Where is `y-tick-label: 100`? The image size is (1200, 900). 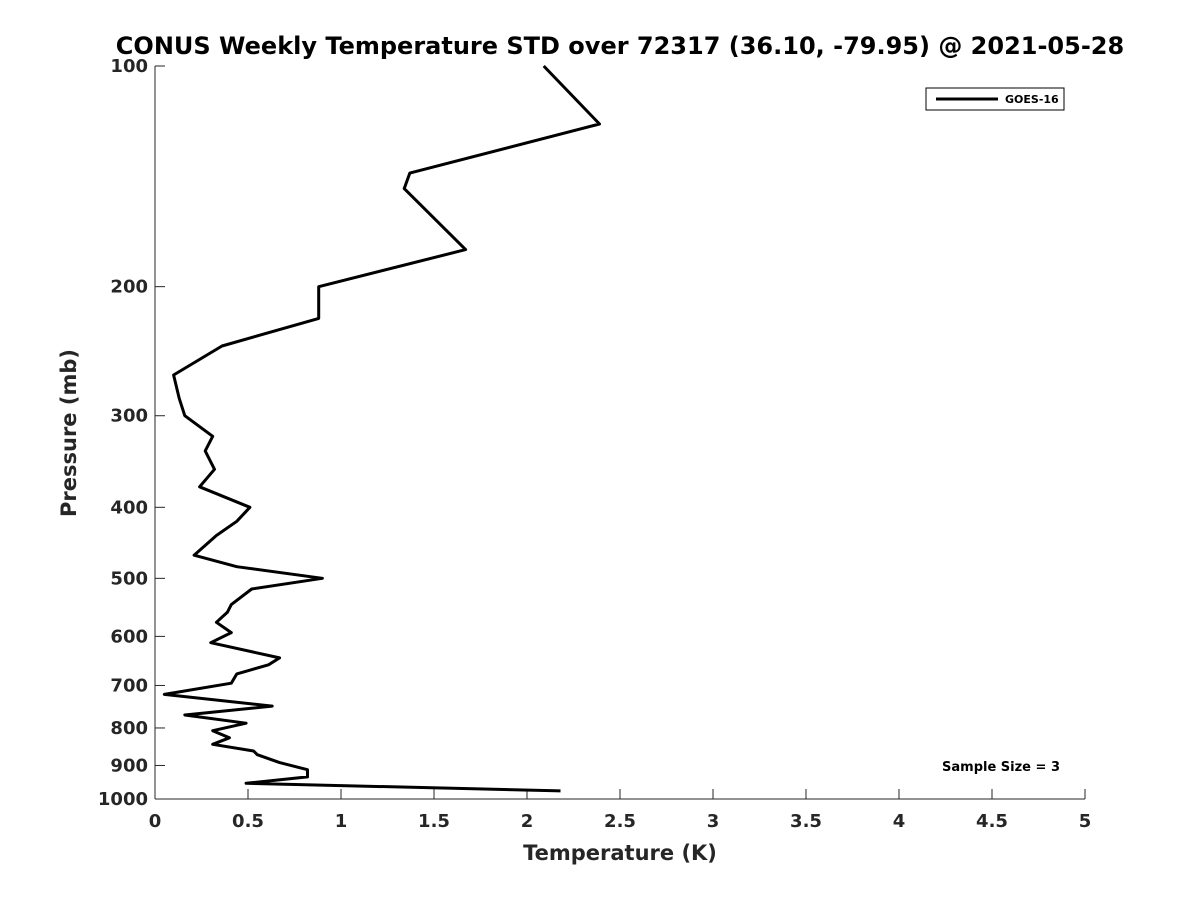
y-tick-label: 100 is located at coordinates (129, 66).